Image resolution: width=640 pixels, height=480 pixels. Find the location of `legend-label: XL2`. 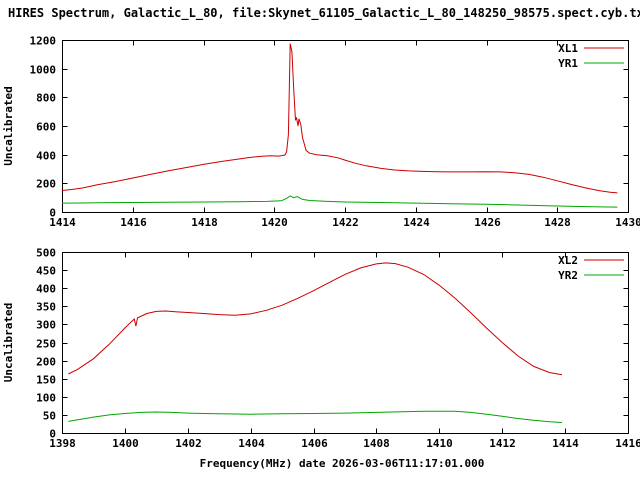

legend-label: XL2 is located at coordinates (568, 260).